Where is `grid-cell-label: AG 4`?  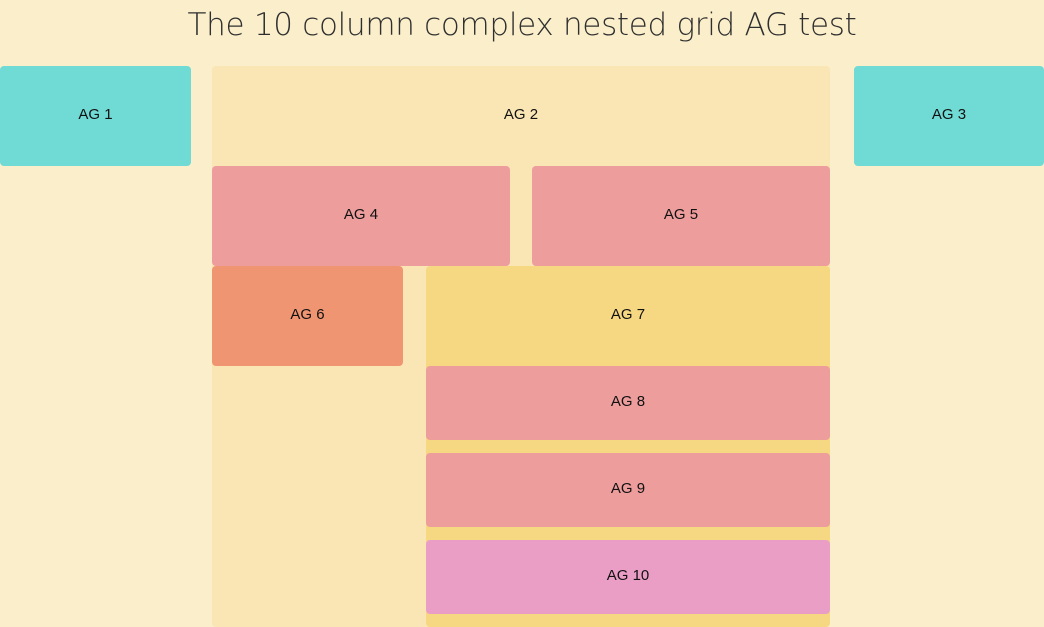 grid-cell-label: AG 4 is located at coordinates (361, 214).